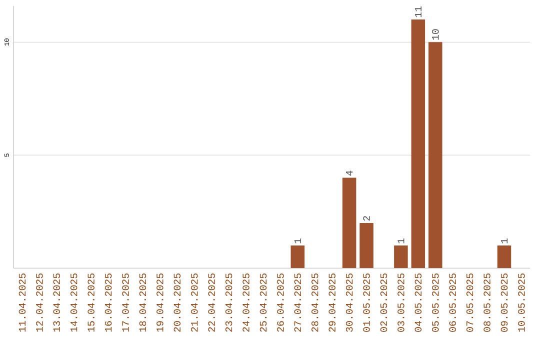  What do you see at coordinates (74, 303) in the screenshot?
I see `x-tick-label: 14.04.2025` at bounding box center [74, 303].